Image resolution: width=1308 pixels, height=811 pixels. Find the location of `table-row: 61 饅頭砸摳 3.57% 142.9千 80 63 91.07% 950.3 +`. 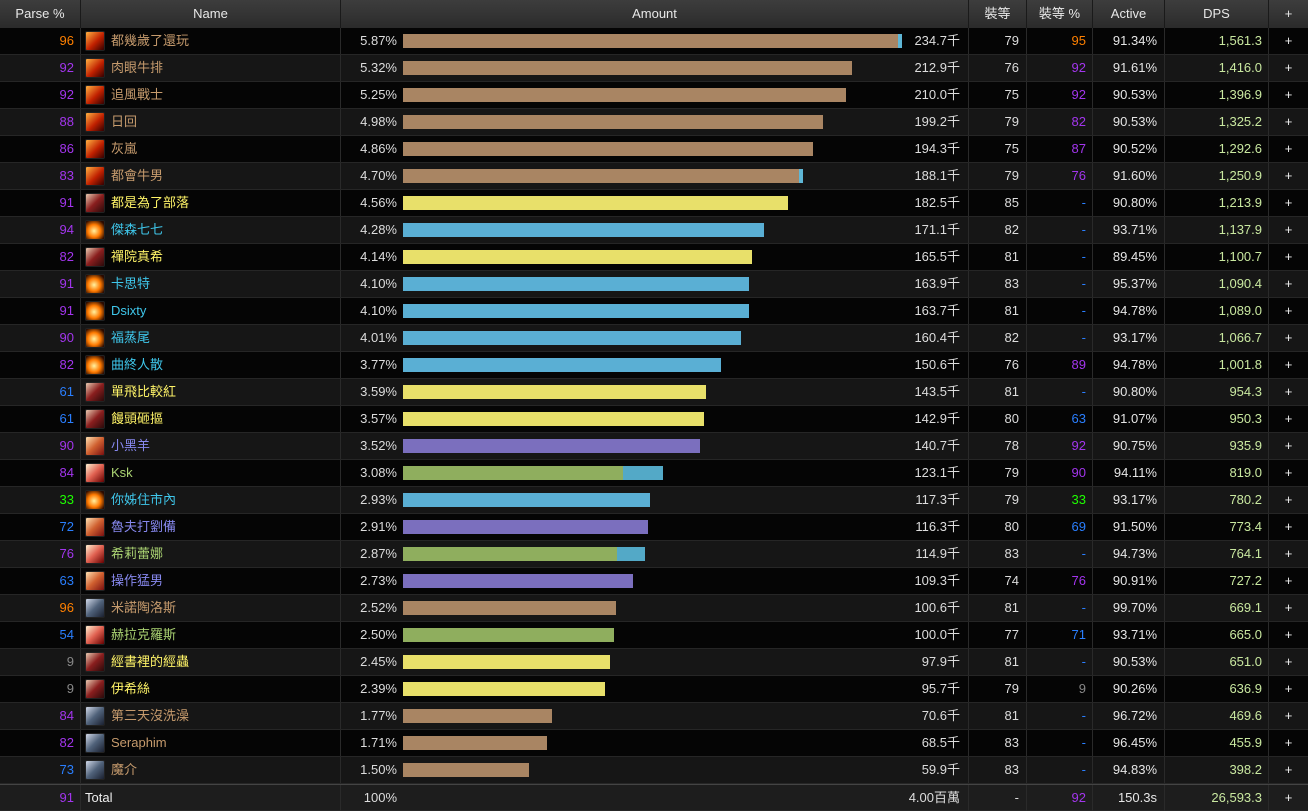

table-row: 61 饅頭砸摳 3.57% 142.9千 80 63 91.07% 950.3 + is located at coordinates (654, 419).